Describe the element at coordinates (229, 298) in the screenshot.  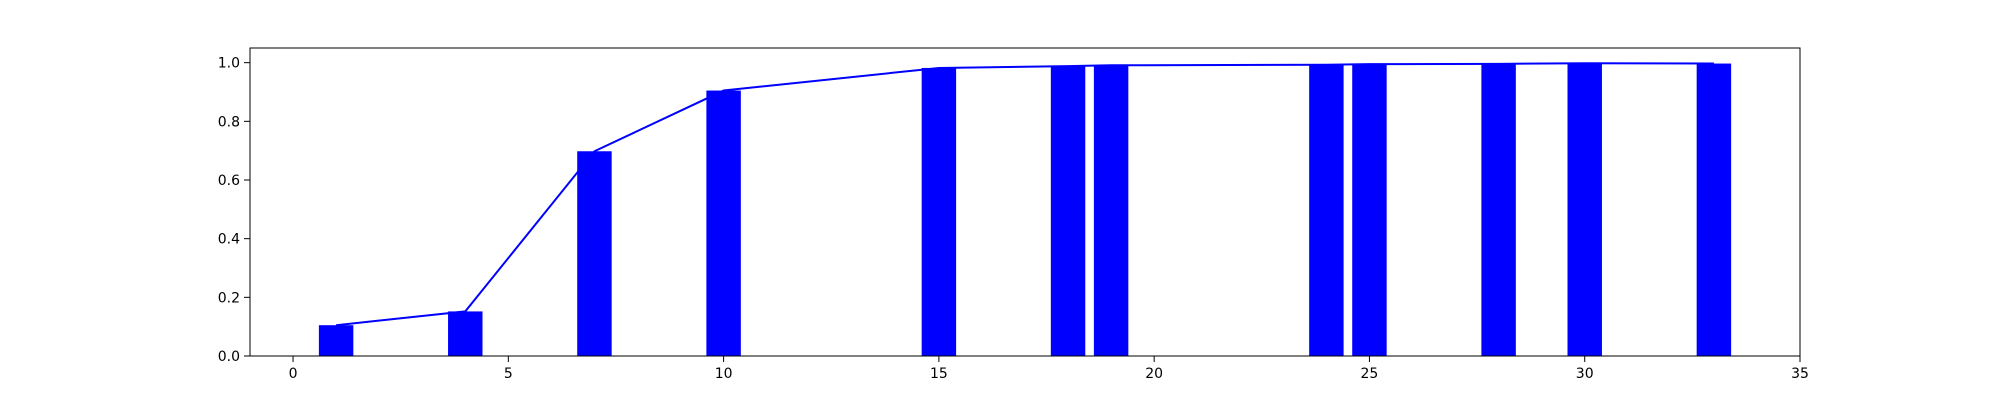
I see `y-tick-label: 0.2` at that location.